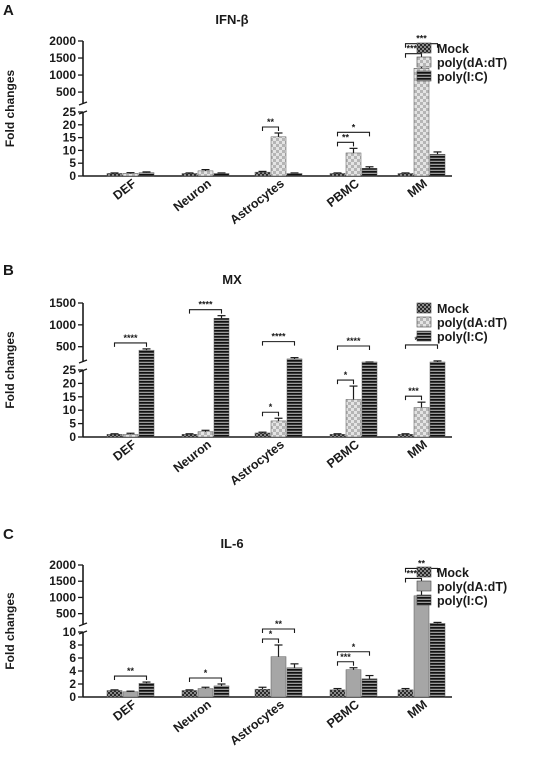 The height and width of the screenshot is (766, 536). I want to click on y-tick-label: 6, so click(72, 658).